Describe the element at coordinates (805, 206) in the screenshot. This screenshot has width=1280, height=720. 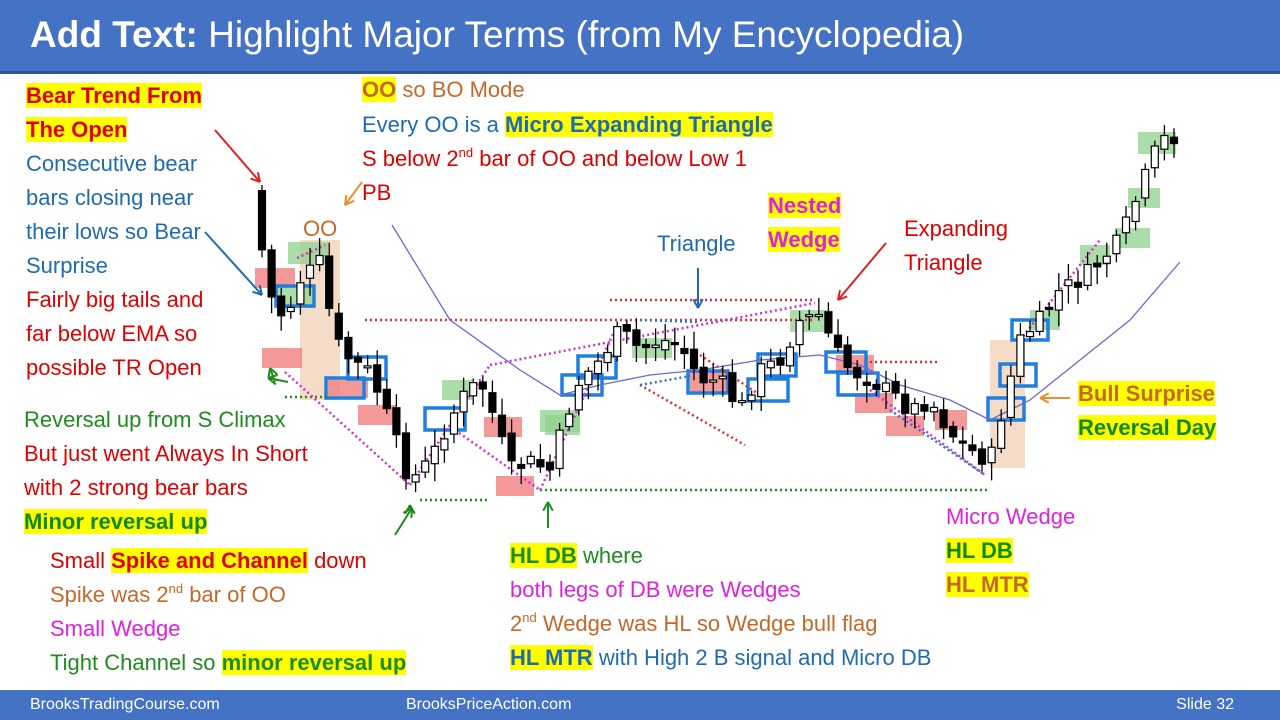
I see `label-nested: Nested` at that location.